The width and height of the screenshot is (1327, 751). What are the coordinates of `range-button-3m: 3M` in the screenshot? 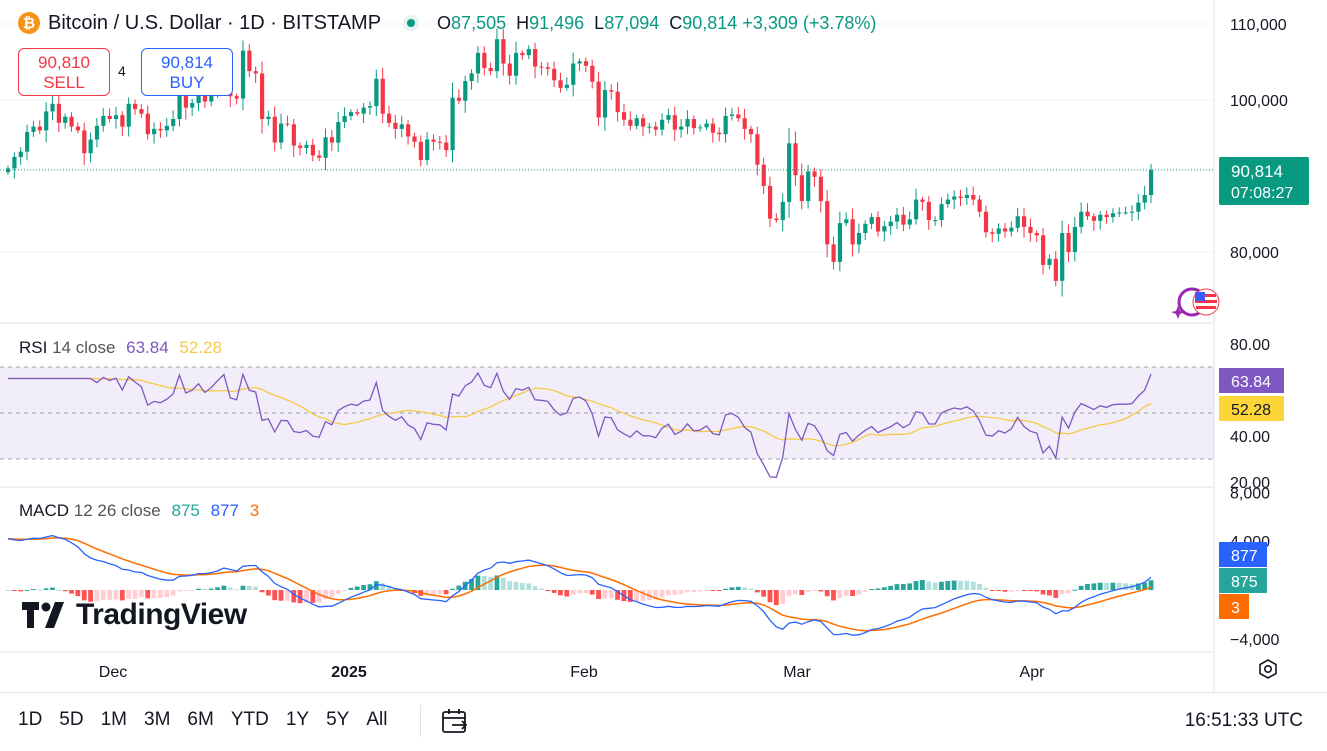 It's located at (157, 719).